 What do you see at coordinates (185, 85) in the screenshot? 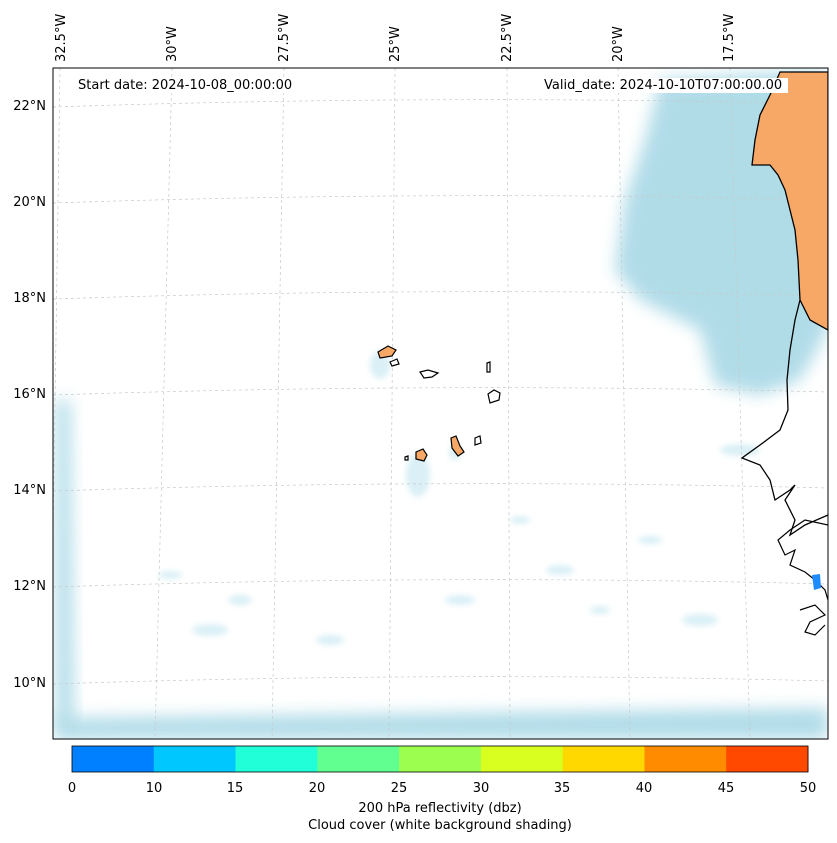
I see `start-date-label: Start date: 2024-10-08_00:00:00` at bounding box center [185, 85].